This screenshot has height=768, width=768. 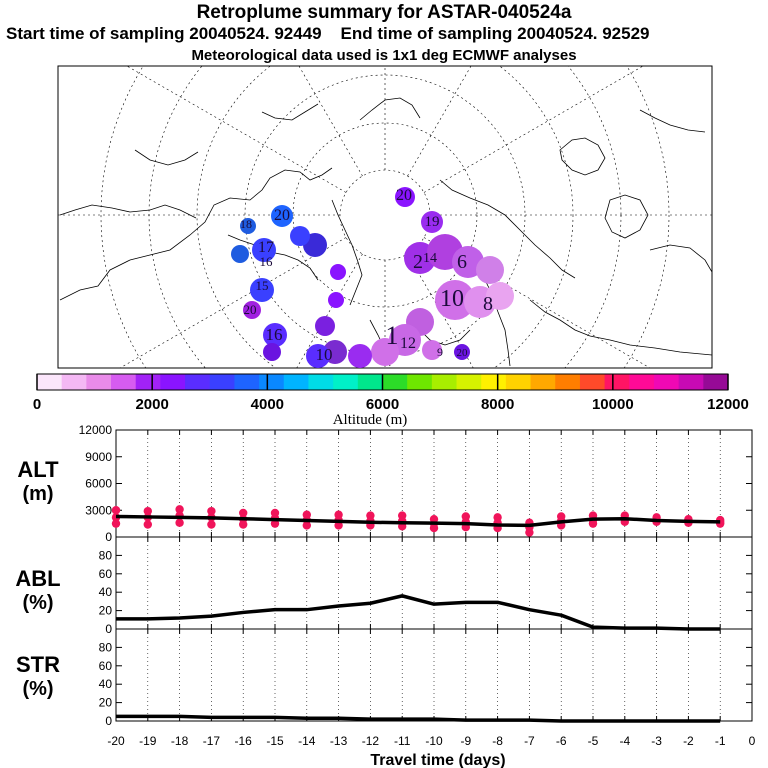 What do you see at coordinates (246, 224) in the screenshot?
I see `map-trajectory-label: 18` at bounding box center [246, 224].